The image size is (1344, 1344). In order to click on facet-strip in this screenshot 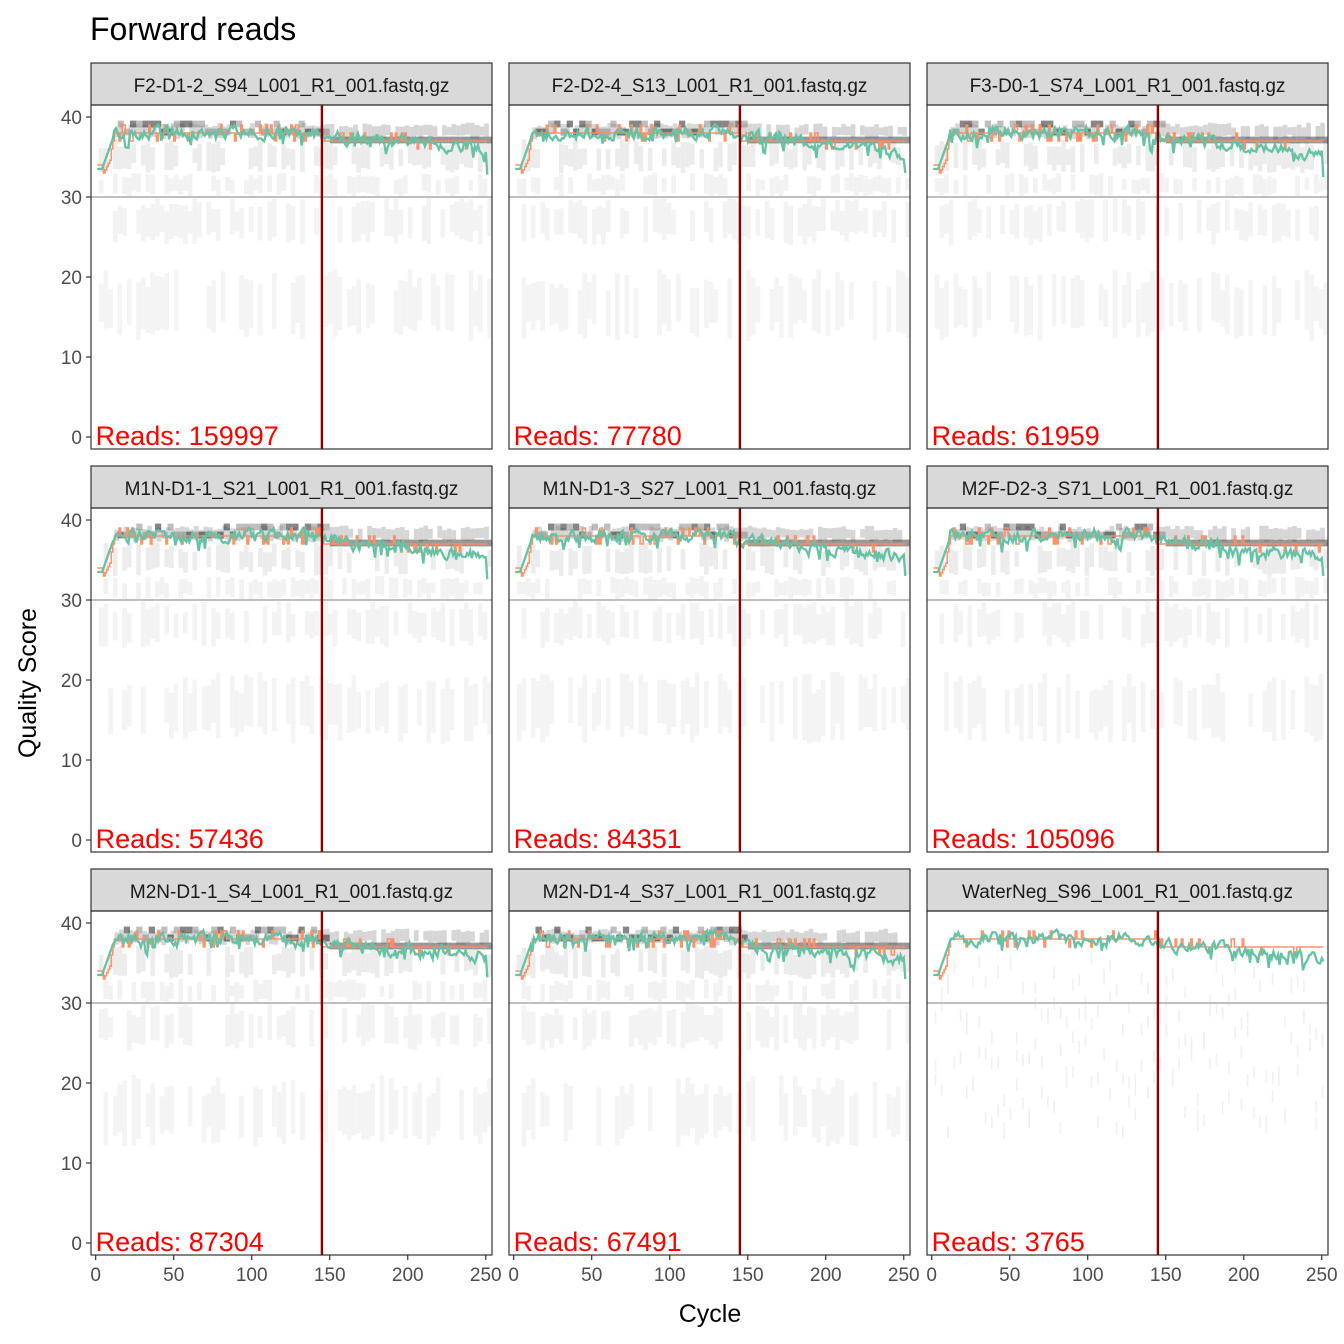, I will do `click(709, 84)`.